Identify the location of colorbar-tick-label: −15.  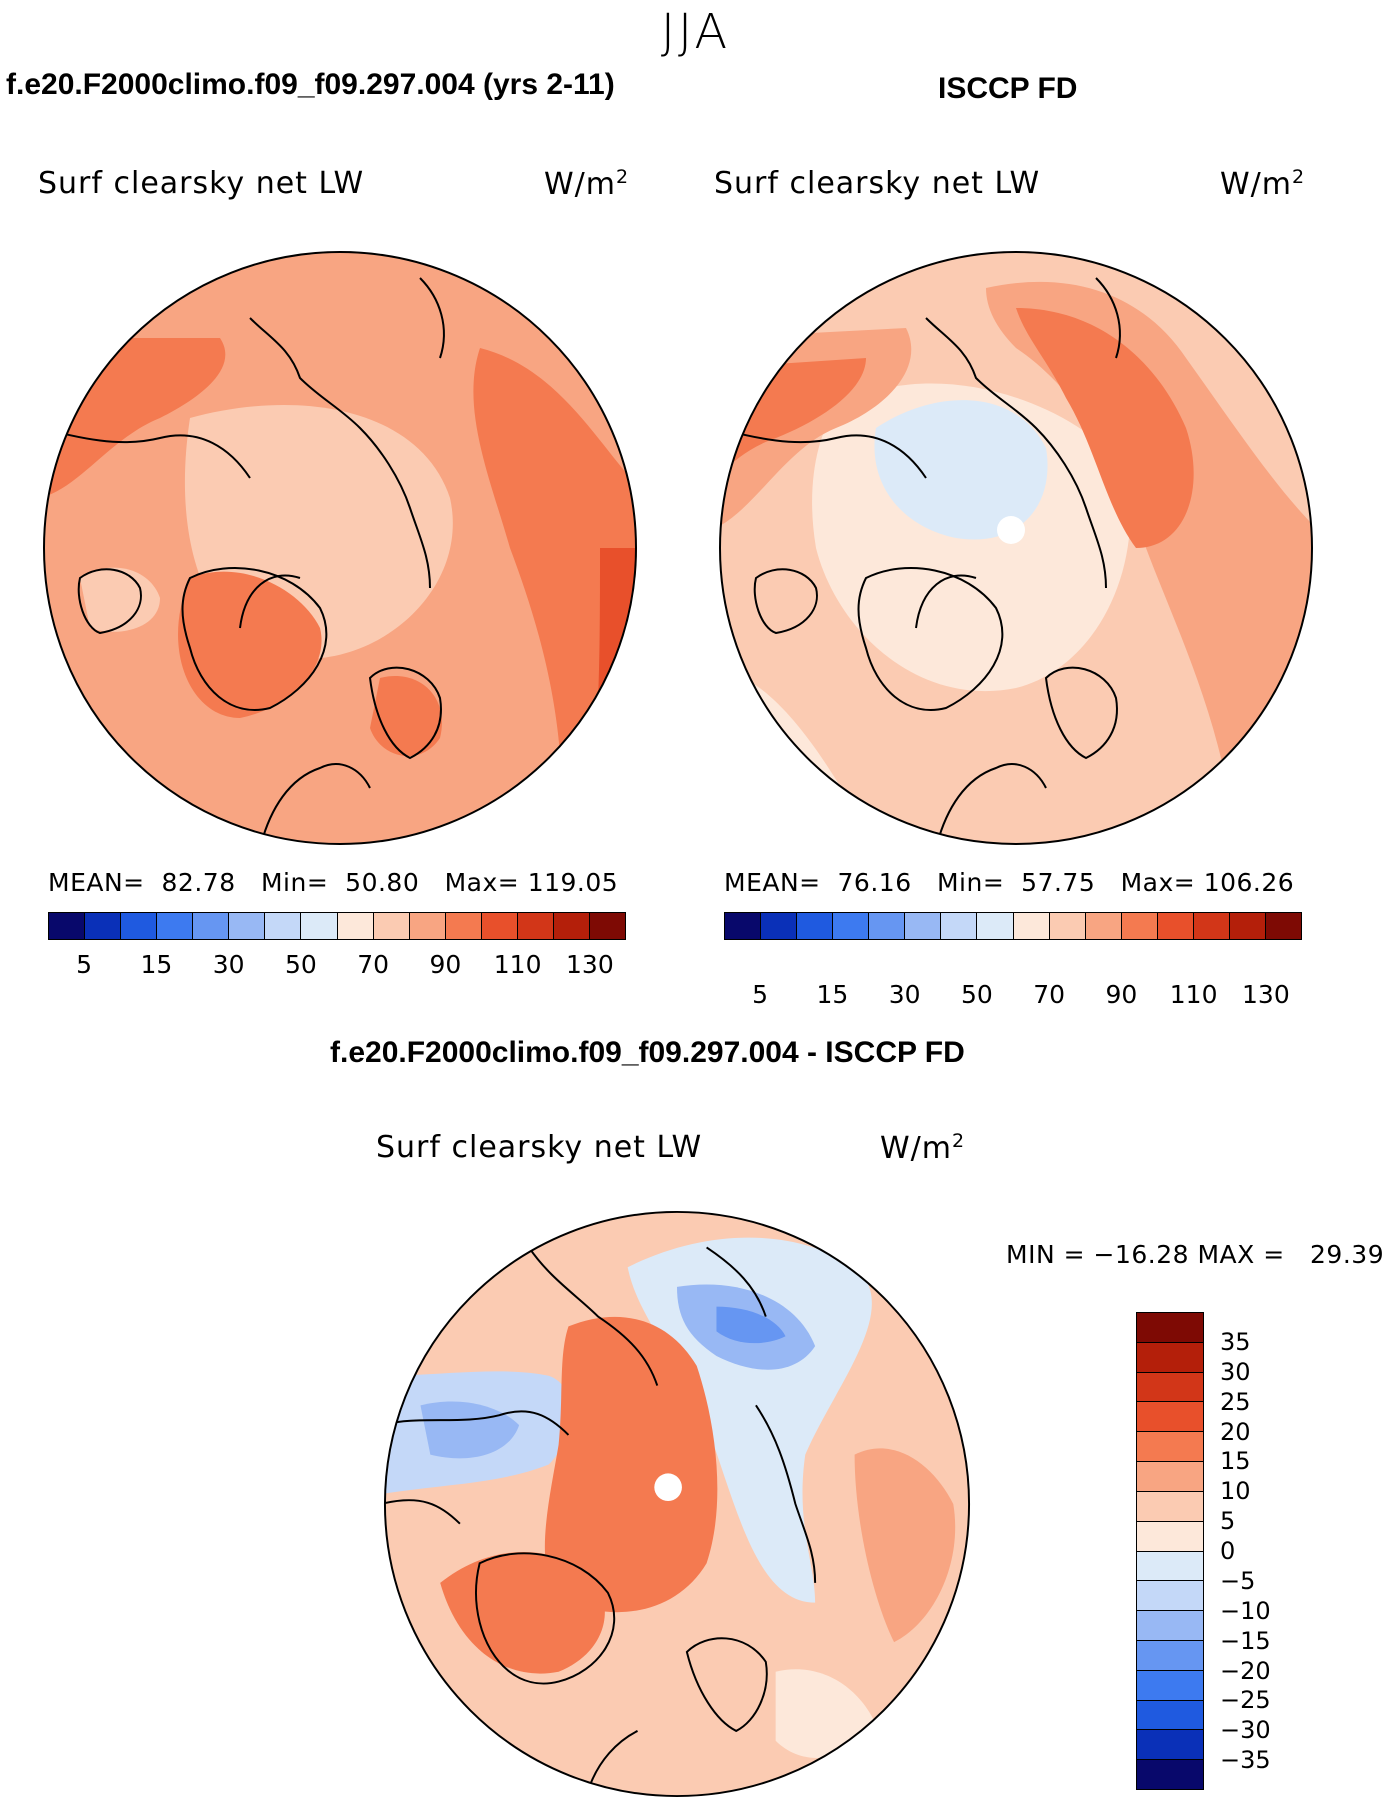
(1245, 1640).